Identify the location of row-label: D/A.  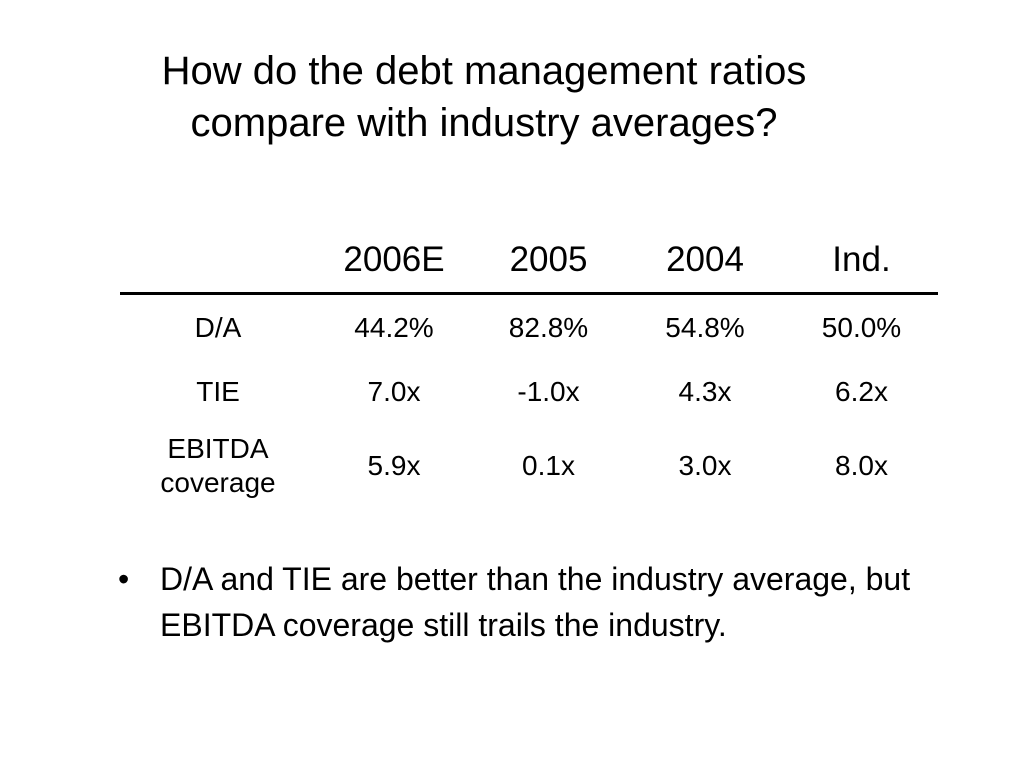
(218, 327).